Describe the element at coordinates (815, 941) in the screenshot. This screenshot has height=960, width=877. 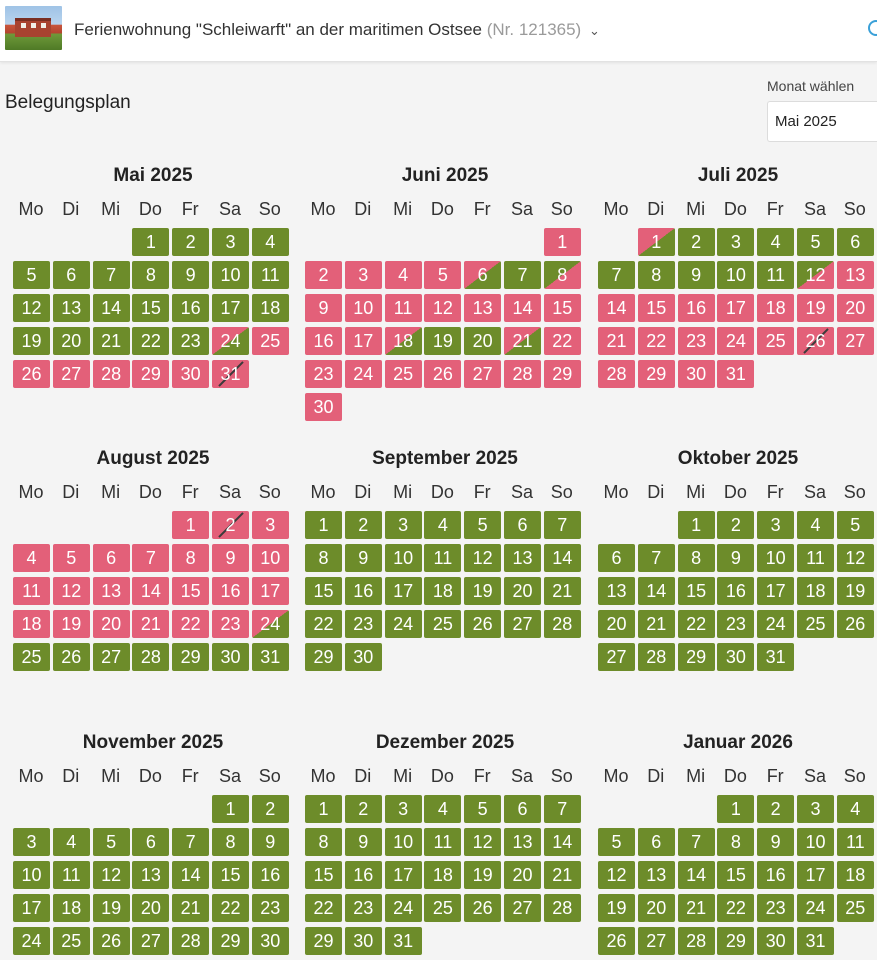
I see `calendar-day: 31` at that location.